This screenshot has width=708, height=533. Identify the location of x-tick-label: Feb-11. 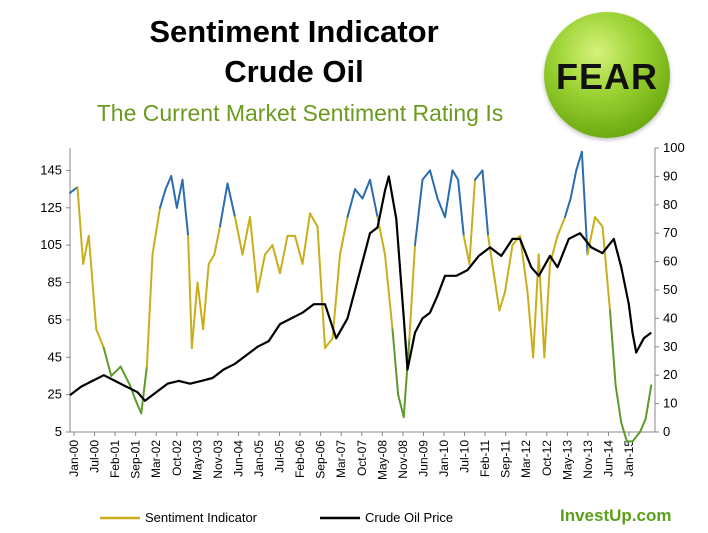
(485, 458).